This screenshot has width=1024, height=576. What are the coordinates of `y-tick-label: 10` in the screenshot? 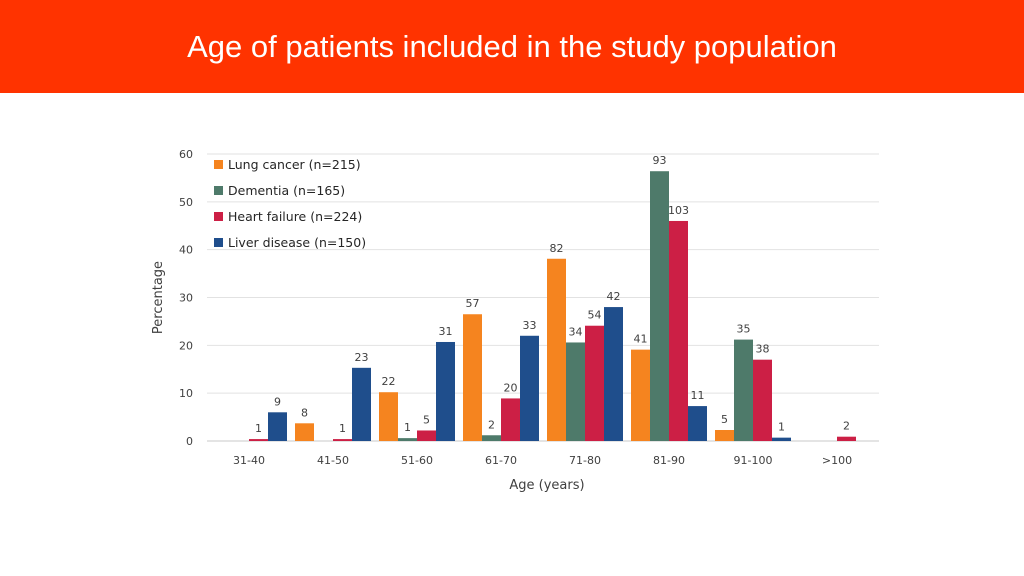 It's located at (186, 393).